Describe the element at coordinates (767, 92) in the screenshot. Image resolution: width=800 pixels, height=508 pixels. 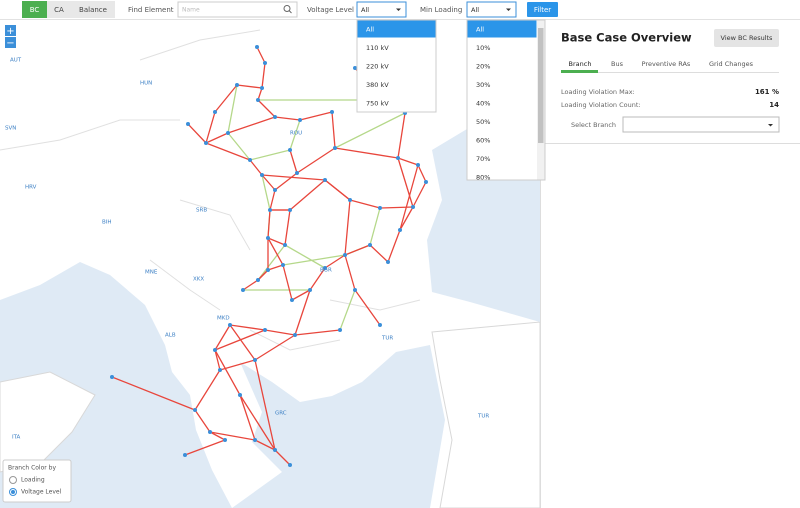
I see `stat-value: 161 %` at that location.